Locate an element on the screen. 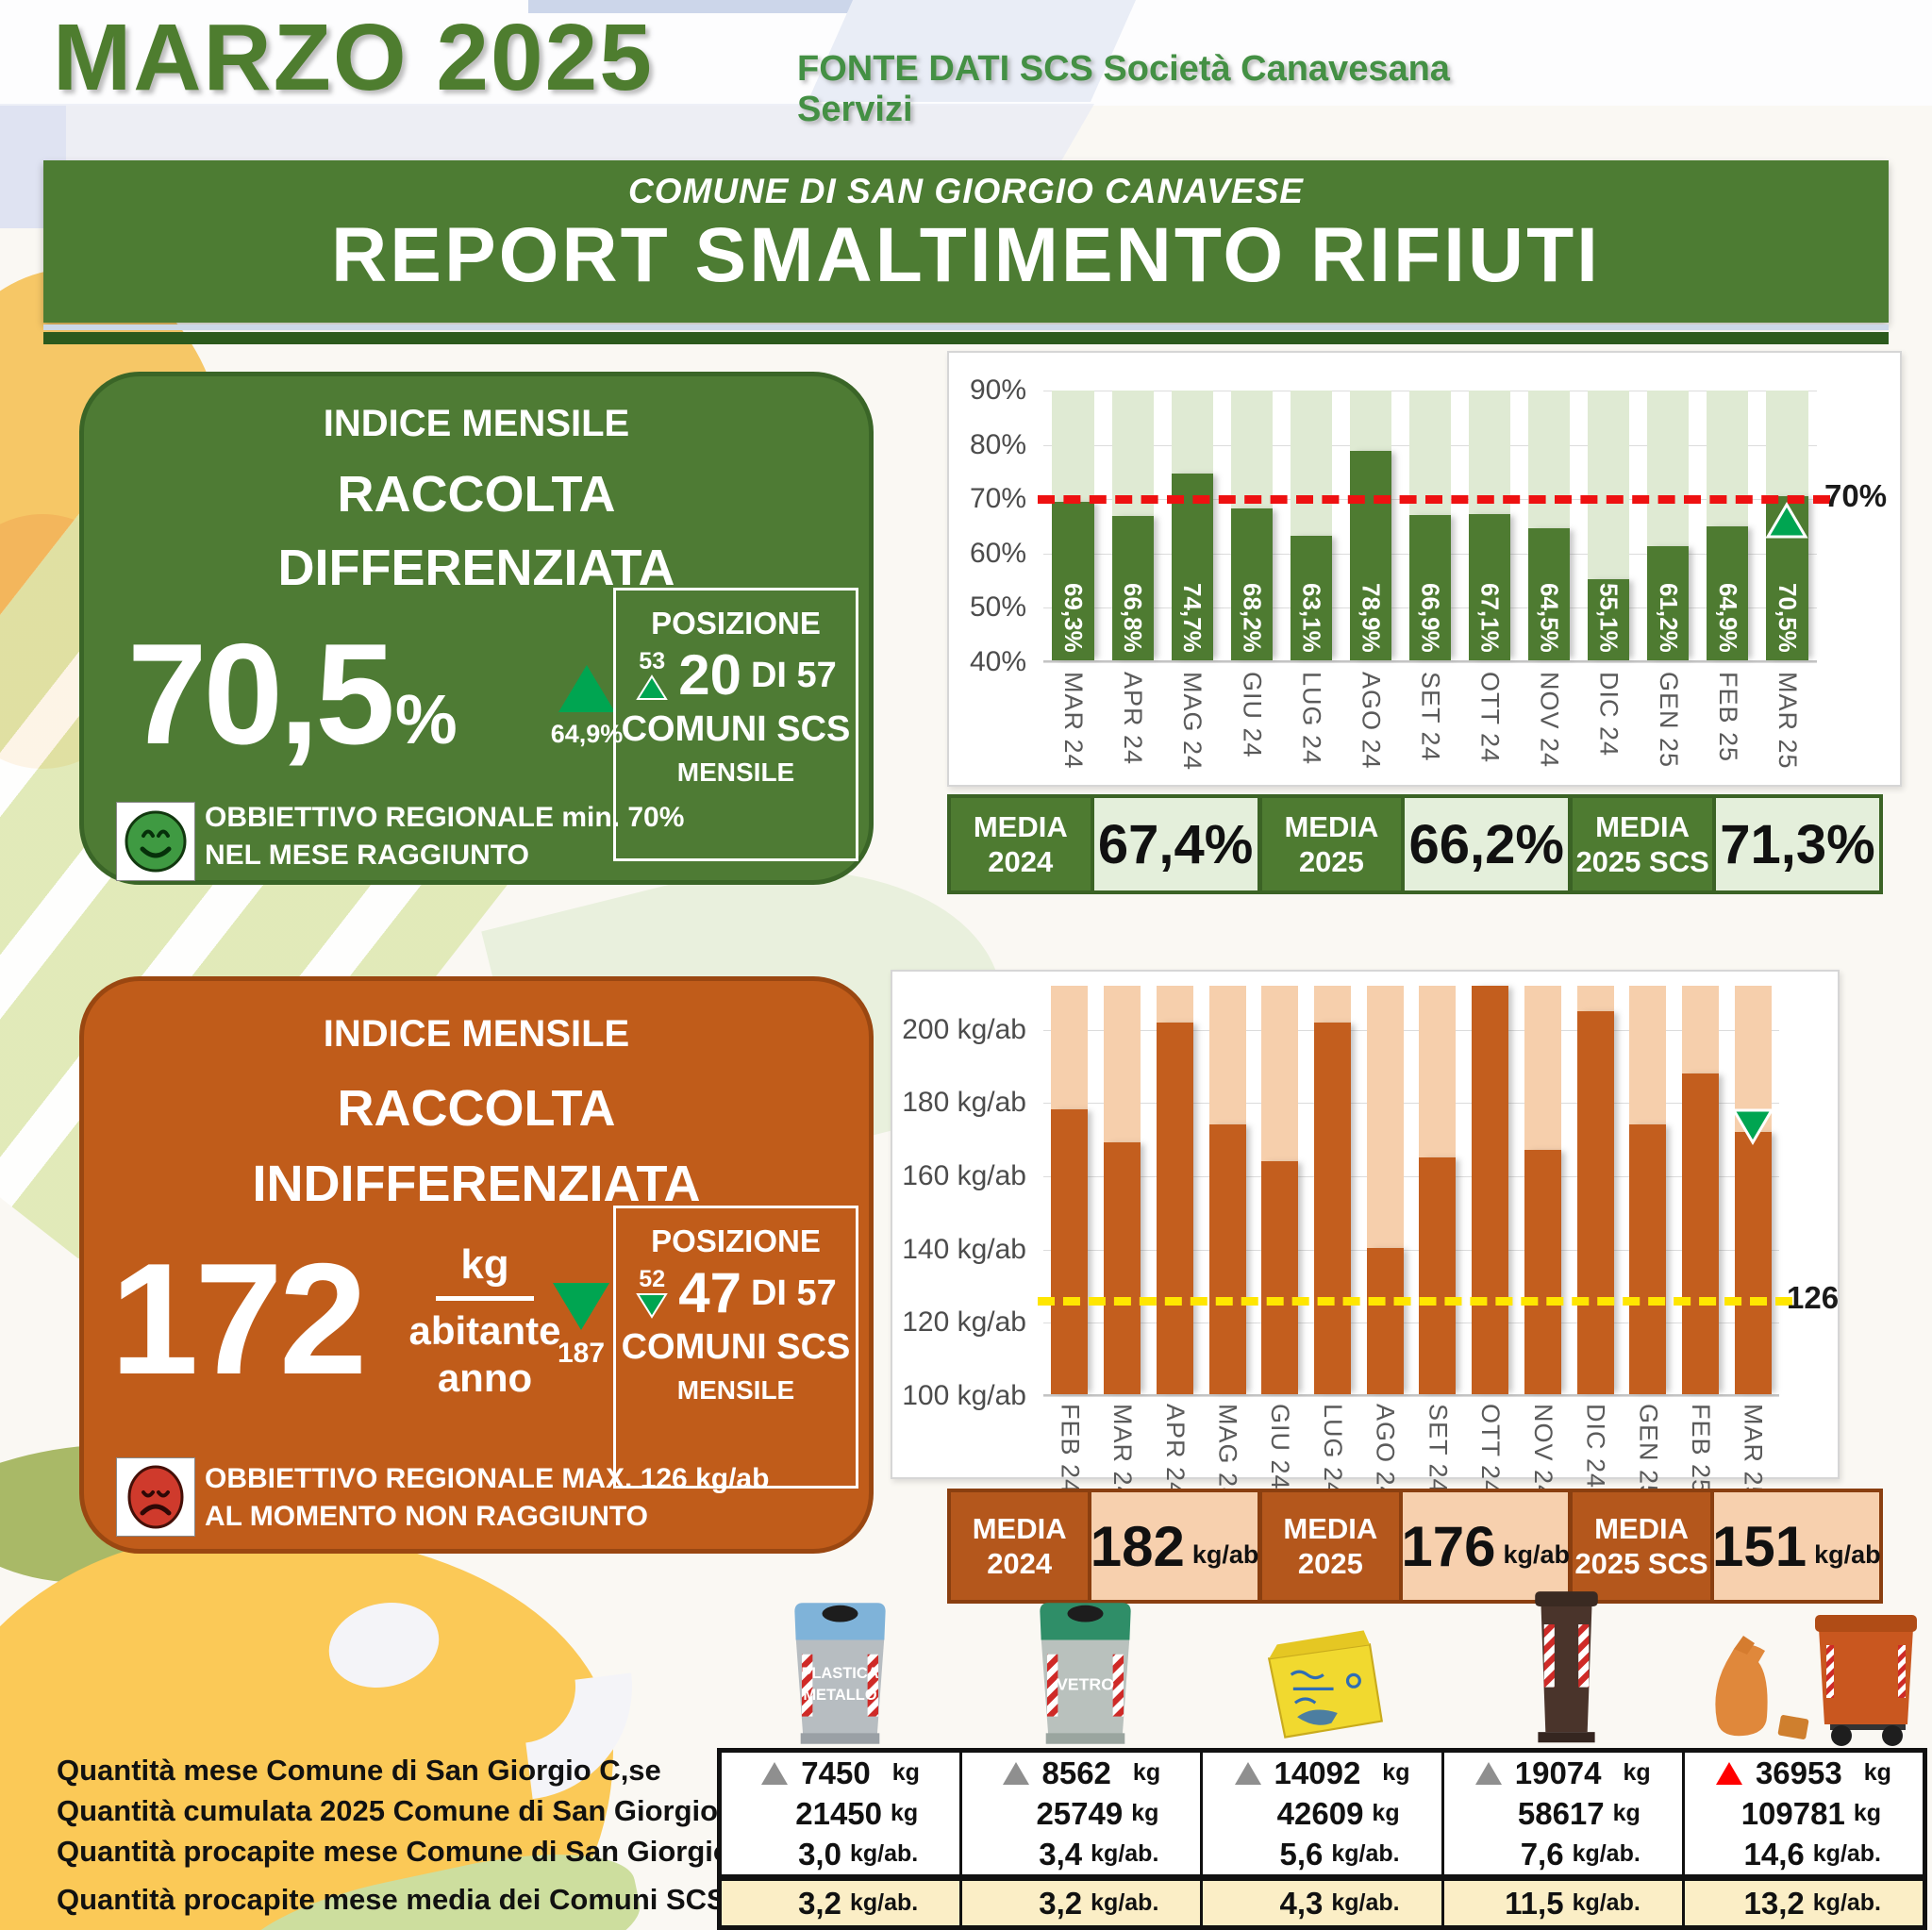  x-tick-label: GEN 25 is located at coordinates (1669, 720).